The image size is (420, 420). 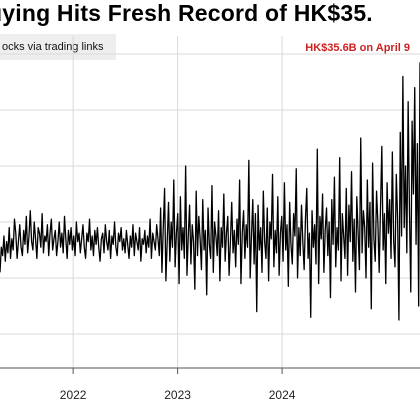 I want to click on chart-title: uying Hits Fresh Record of HK$35., so click(x=186, y=13).